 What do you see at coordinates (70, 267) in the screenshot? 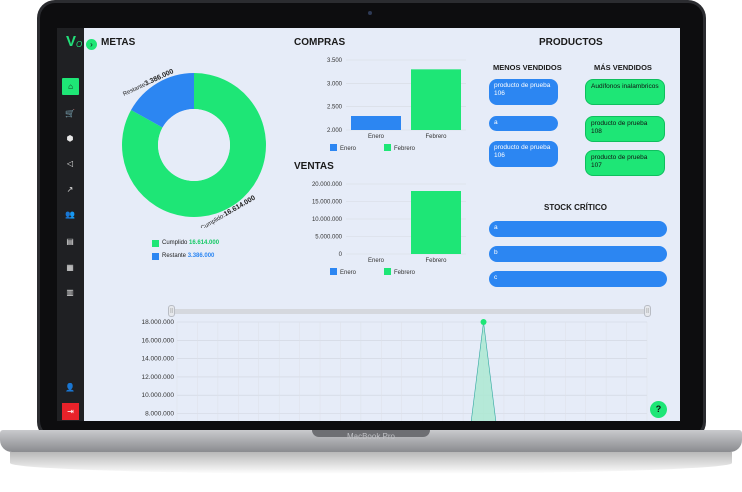
I see `calculator-icon: ▦` at bounding box center [70, 267].